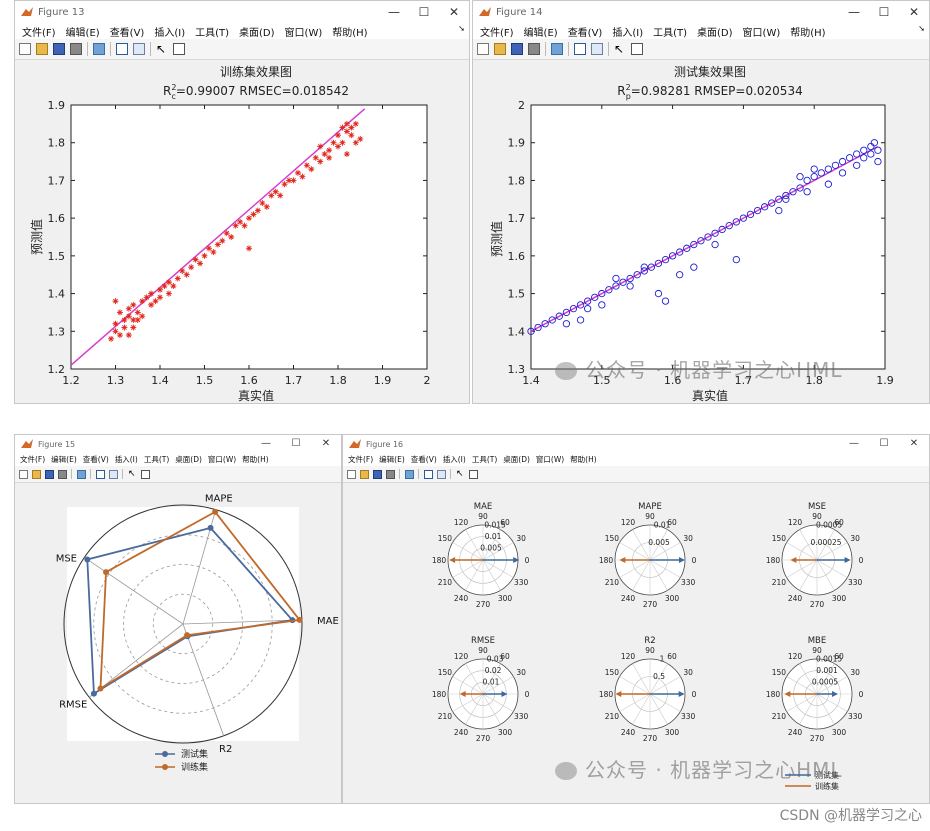 The width and height of the screenshot is (930, 831). I want to click on y-axis-label: 预测值, so click(496, 239).